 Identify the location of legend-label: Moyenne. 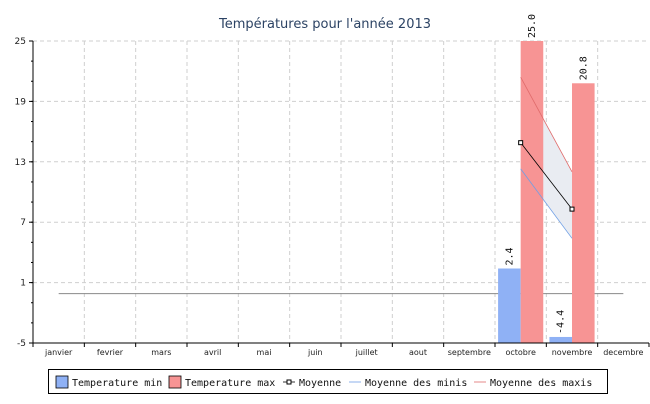
(320, 383).